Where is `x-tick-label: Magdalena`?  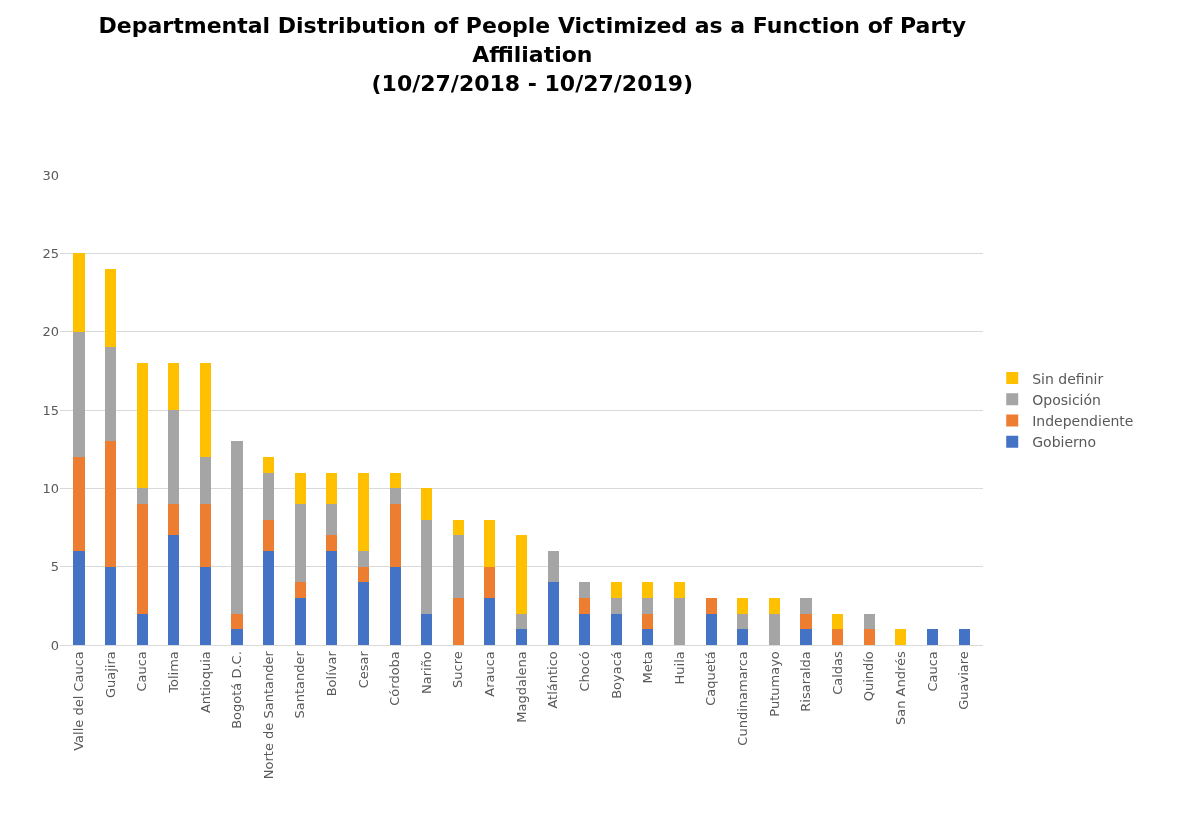 x-tick-label: Magdalena is located at coordinates (521, 687).